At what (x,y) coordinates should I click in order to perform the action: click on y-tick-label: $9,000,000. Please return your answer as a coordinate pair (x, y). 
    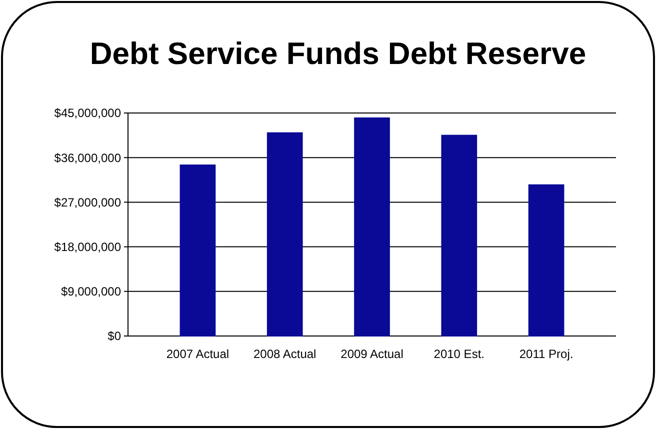
    Looking at the image, I should click on (91, 291).